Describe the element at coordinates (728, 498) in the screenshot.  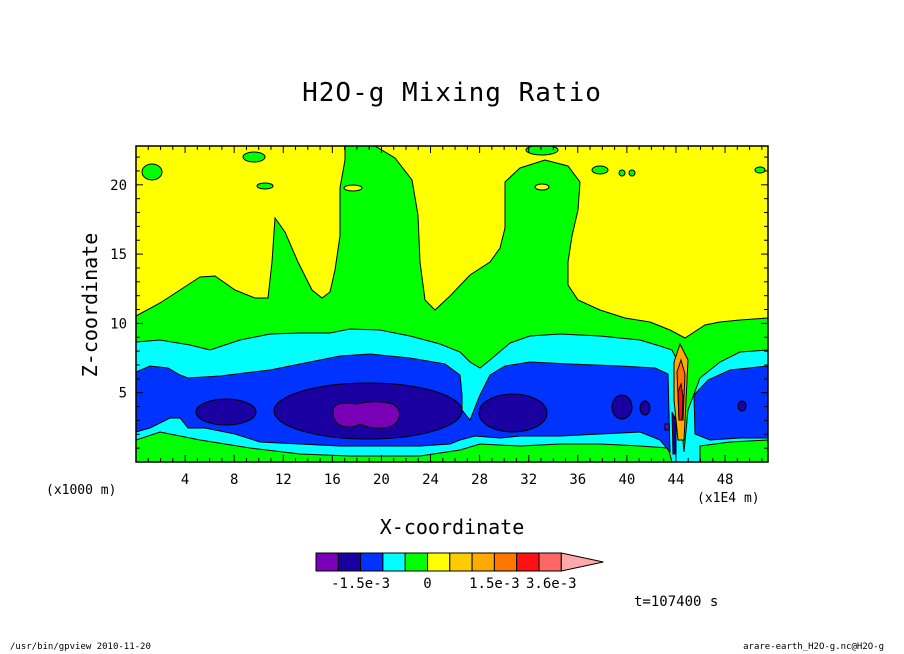
I see `x-scale-label: (x1E4 m)` at that location.